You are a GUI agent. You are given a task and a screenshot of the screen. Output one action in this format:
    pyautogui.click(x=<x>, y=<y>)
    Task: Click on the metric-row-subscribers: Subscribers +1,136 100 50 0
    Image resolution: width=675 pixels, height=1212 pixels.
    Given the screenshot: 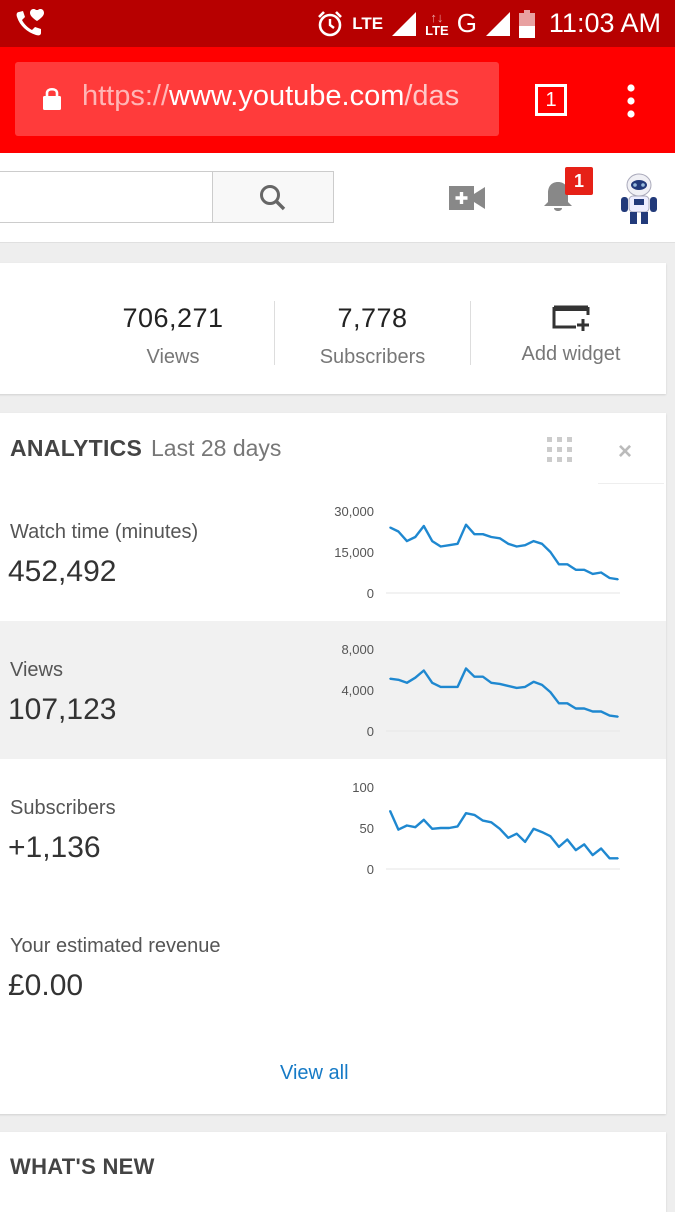 What is the action you would take?
    pyautogui.click(x=333, y=828)
    